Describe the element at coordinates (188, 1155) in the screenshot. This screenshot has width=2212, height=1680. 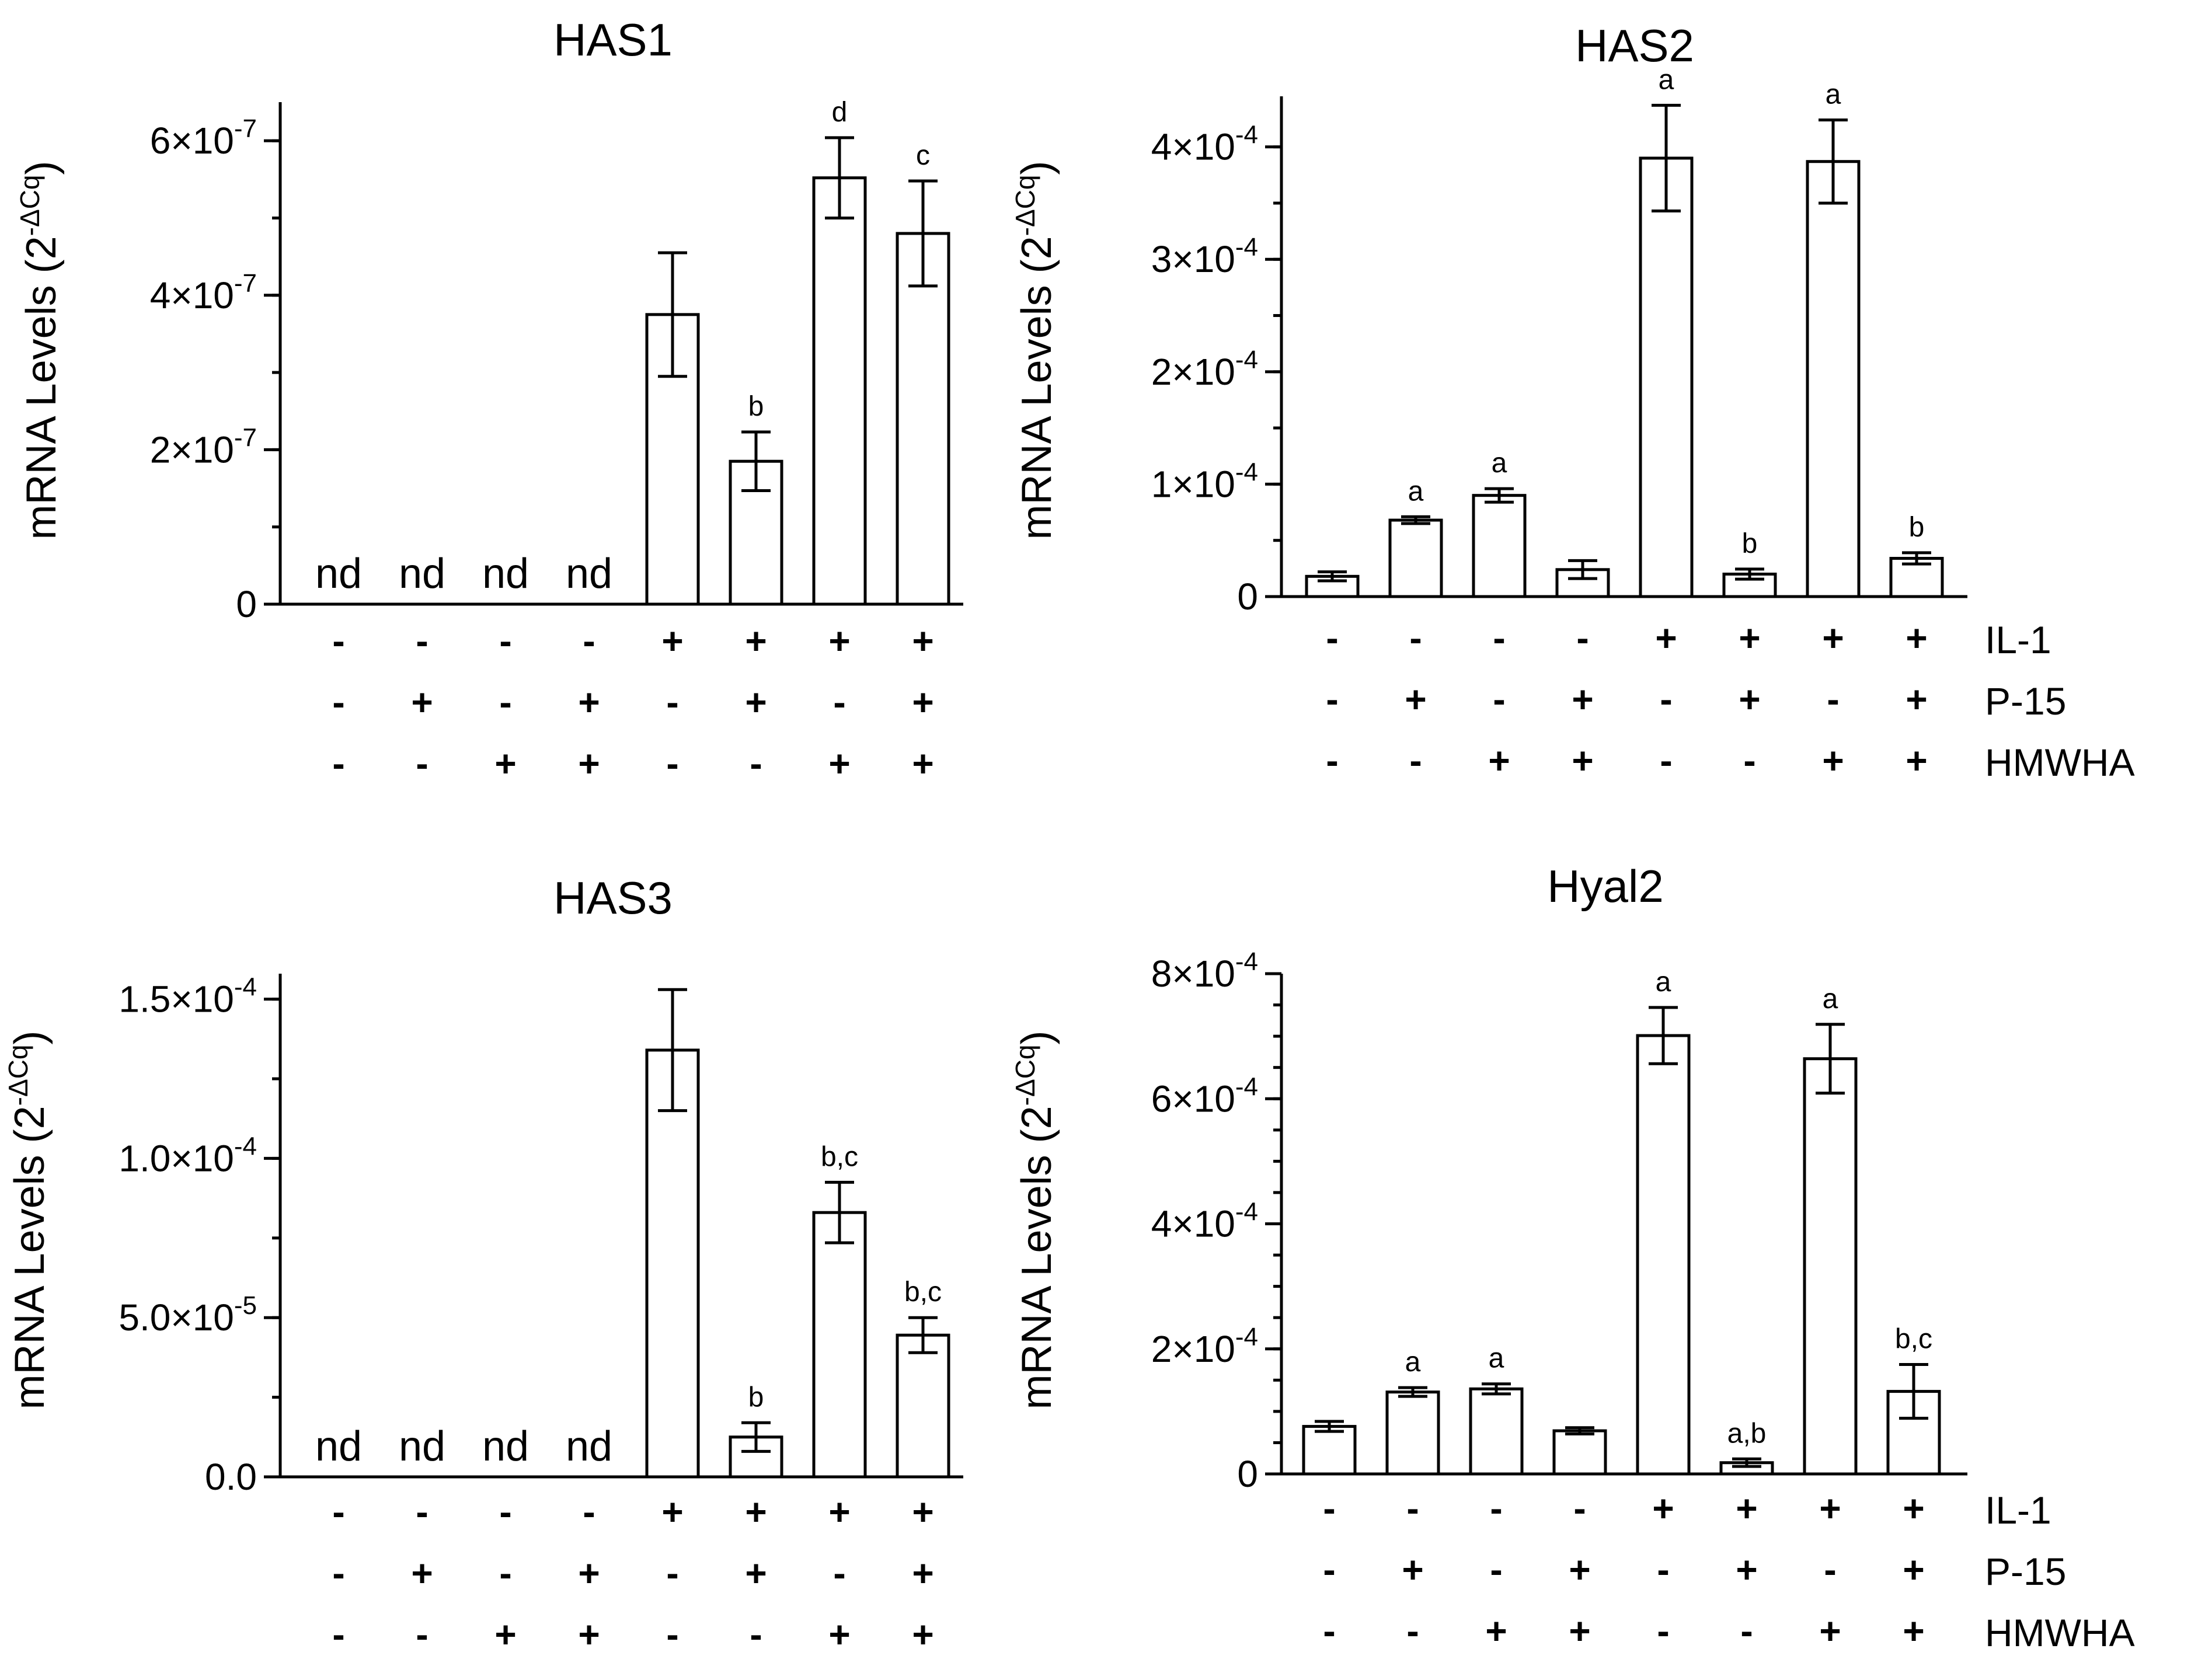
I see `y-tick-label: 1.0×10⁻⁴` at that location.